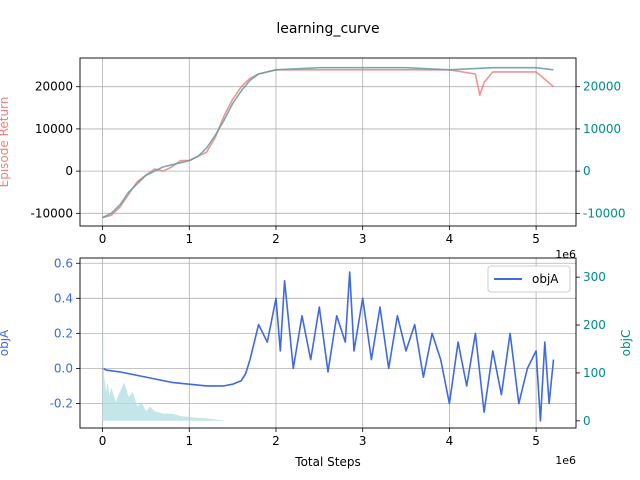  What do you see at coordinates (327, 29) in the screenshot?
I see `figure-title: learning_curve` at bounding box center [327, 29].